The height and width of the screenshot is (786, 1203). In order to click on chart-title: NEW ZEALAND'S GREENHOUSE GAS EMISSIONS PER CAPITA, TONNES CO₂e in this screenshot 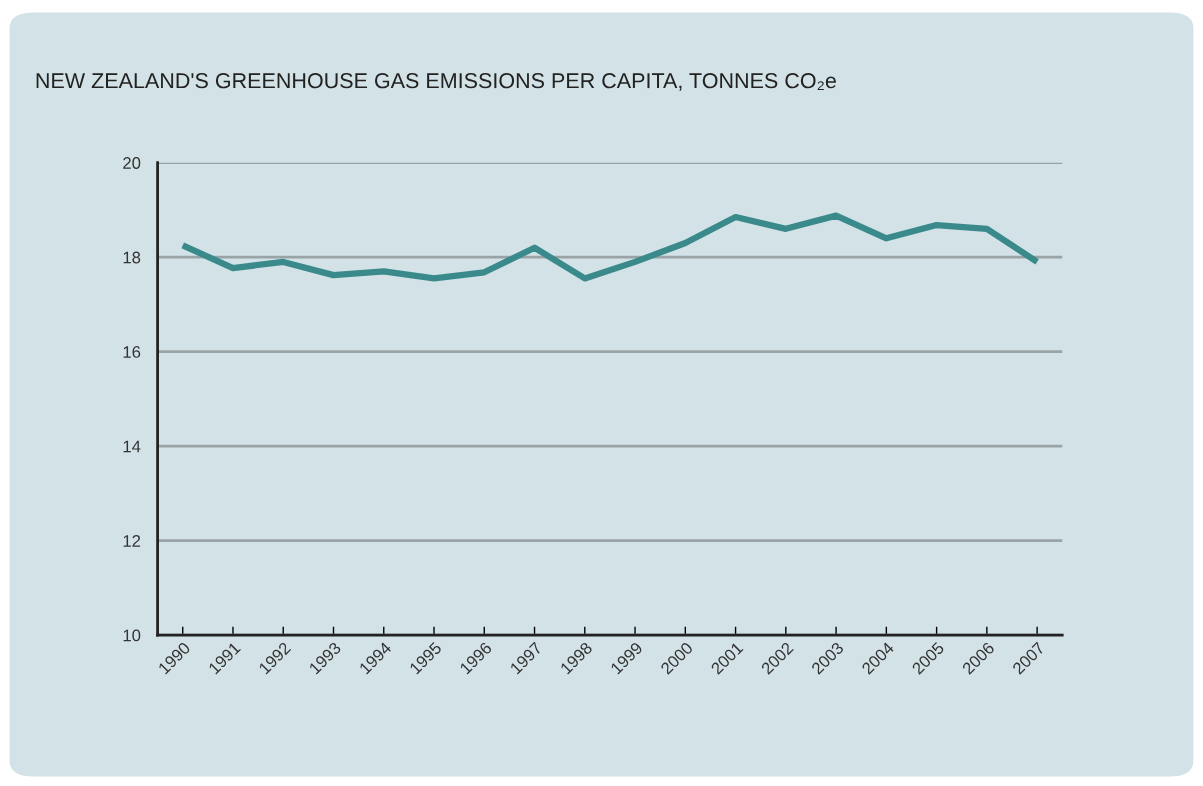, I will do `click(436, 82)`.